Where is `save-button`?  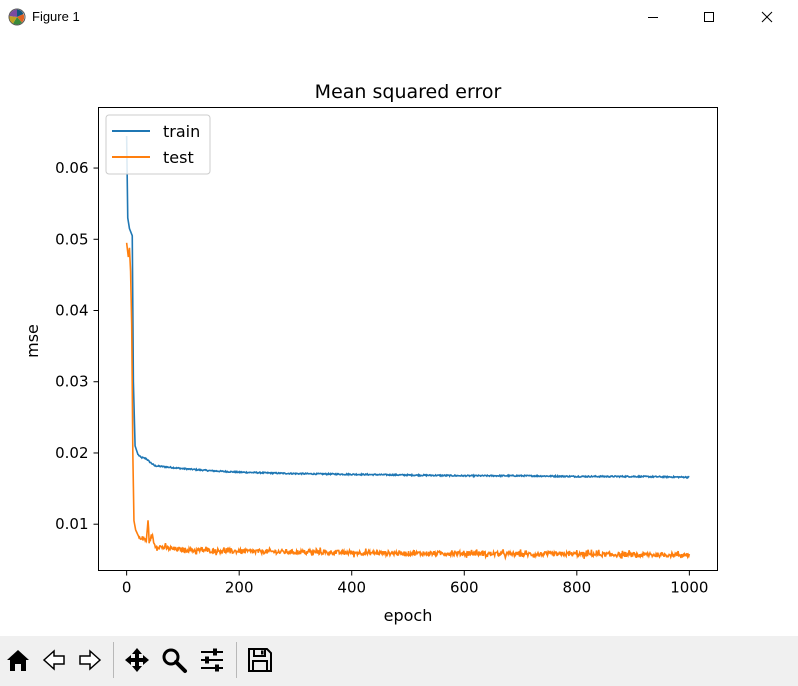 save-button is located at coordinates (260, 660).